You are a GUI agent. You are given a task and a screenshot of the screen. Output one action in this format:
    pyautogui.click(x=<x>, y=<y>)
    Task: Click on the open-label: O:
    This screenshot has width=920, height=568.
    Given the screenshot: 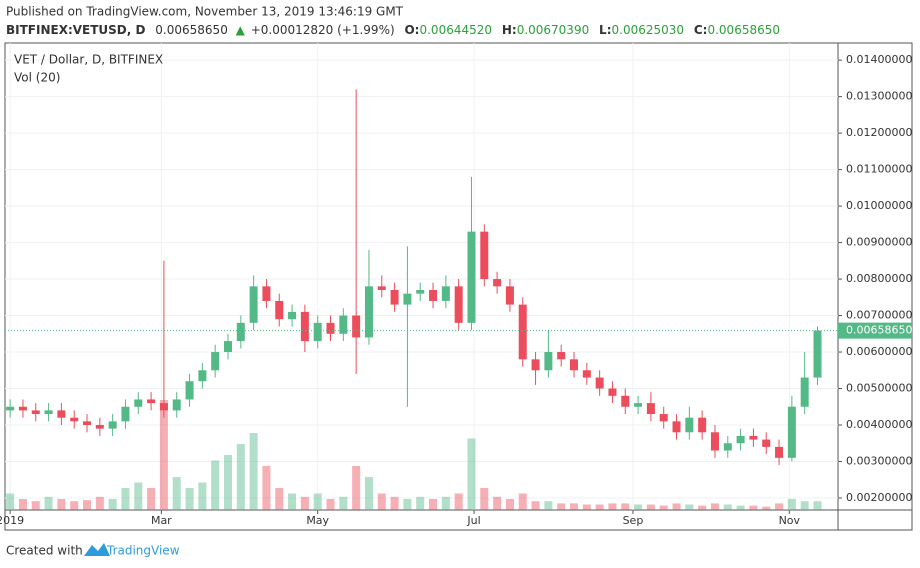 What is the action you would take?
    pyautogui.click(x=411, y=30)
    